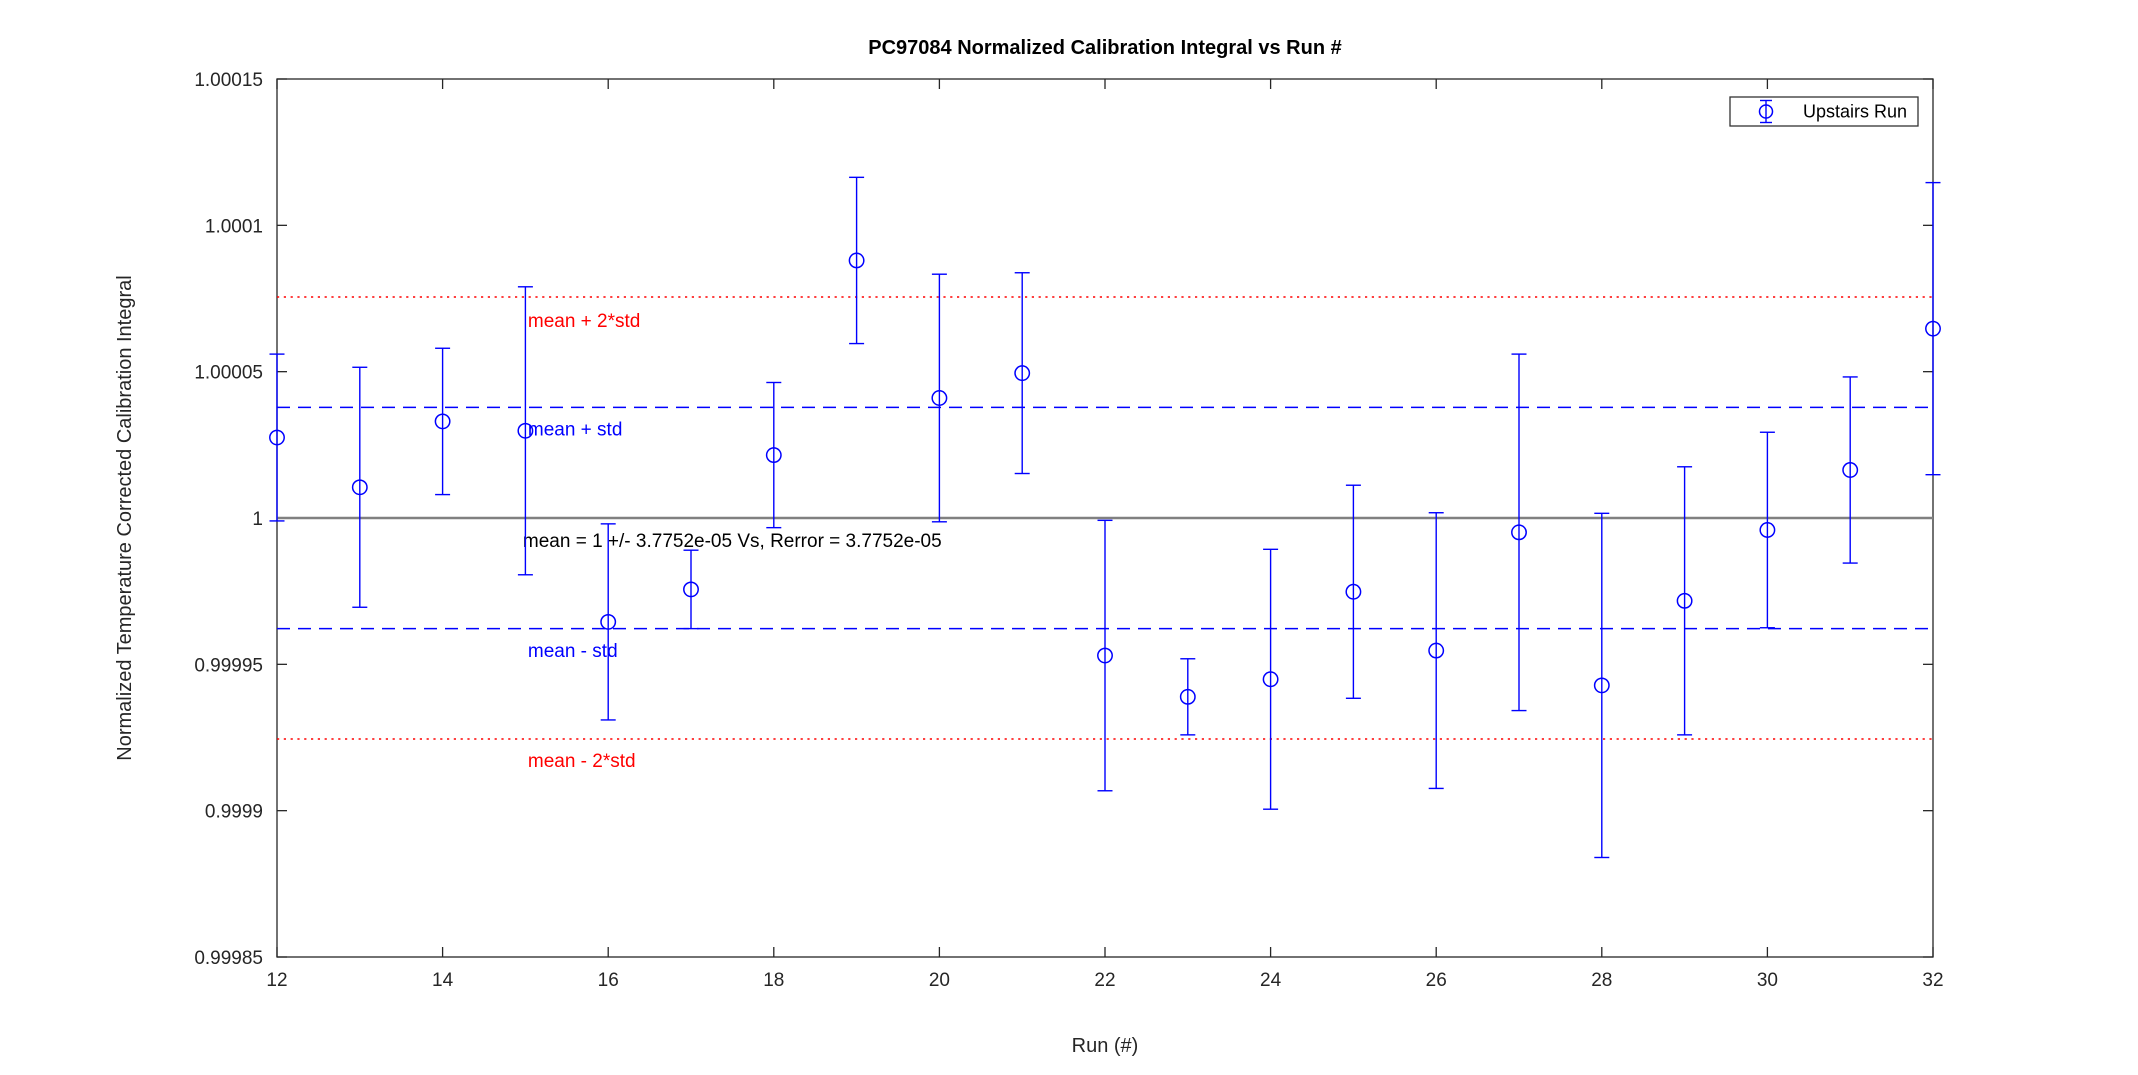 The image size is (2138, 1075). Describe the element at coordinates (584, 321) in the screenshot. I see `annotation-text: mean + 2*std` at that location.